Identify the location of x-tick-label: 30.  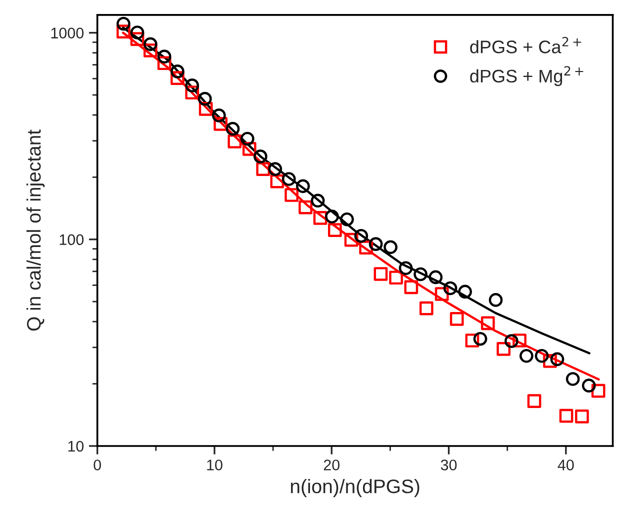
(448, 465).